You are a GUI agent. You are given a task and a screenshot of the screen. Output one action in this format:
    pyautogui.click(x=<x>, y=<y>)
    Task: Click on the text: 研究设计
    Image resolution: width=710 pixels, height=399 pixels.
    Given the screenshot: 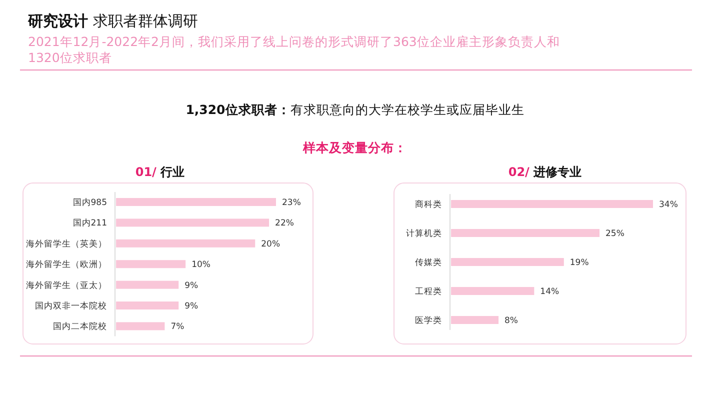 What is the action you would take?
    pyautogui.click(x=57, y=21)
    